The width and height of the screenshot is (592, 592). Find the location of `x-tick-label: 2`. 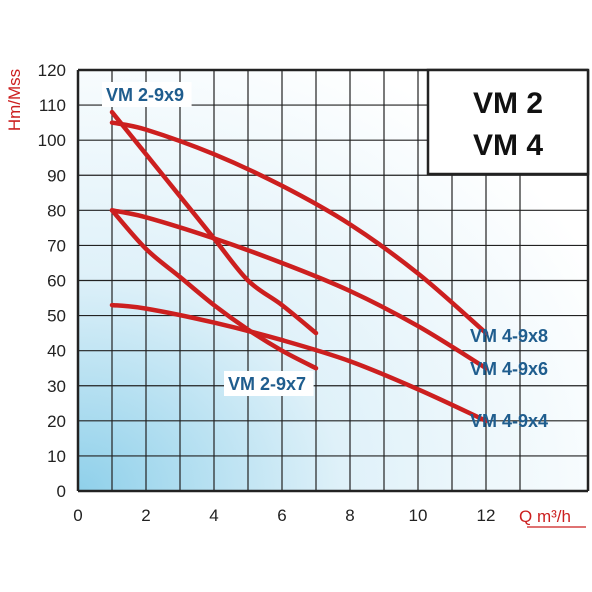

x-tick-label: 2 is located at coordinates (145, 515).